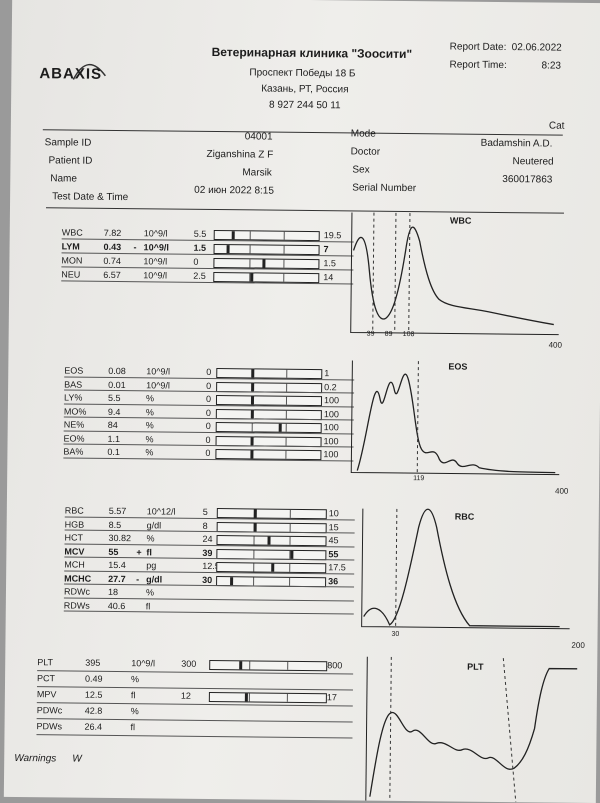 The height and width of the screenshot is (803, 600). Describe the element at coordinates (365, 152) in the screenshot. I see `doctor-label: Doctor` at that location.